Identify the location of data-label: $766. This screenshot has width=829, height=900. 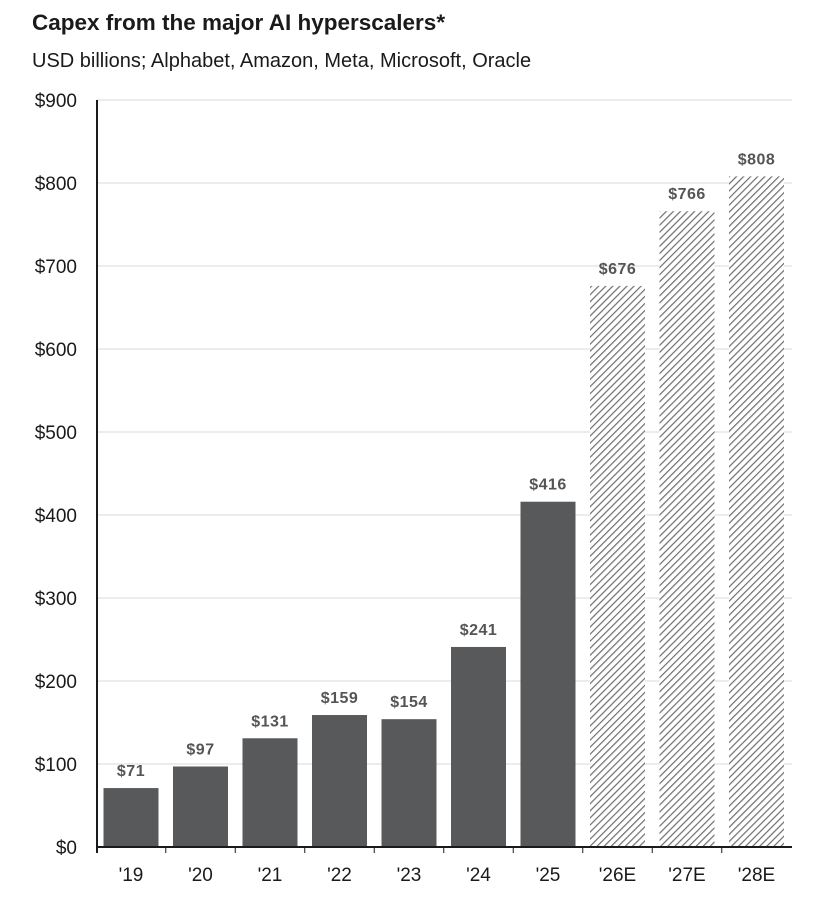
(687, 194).